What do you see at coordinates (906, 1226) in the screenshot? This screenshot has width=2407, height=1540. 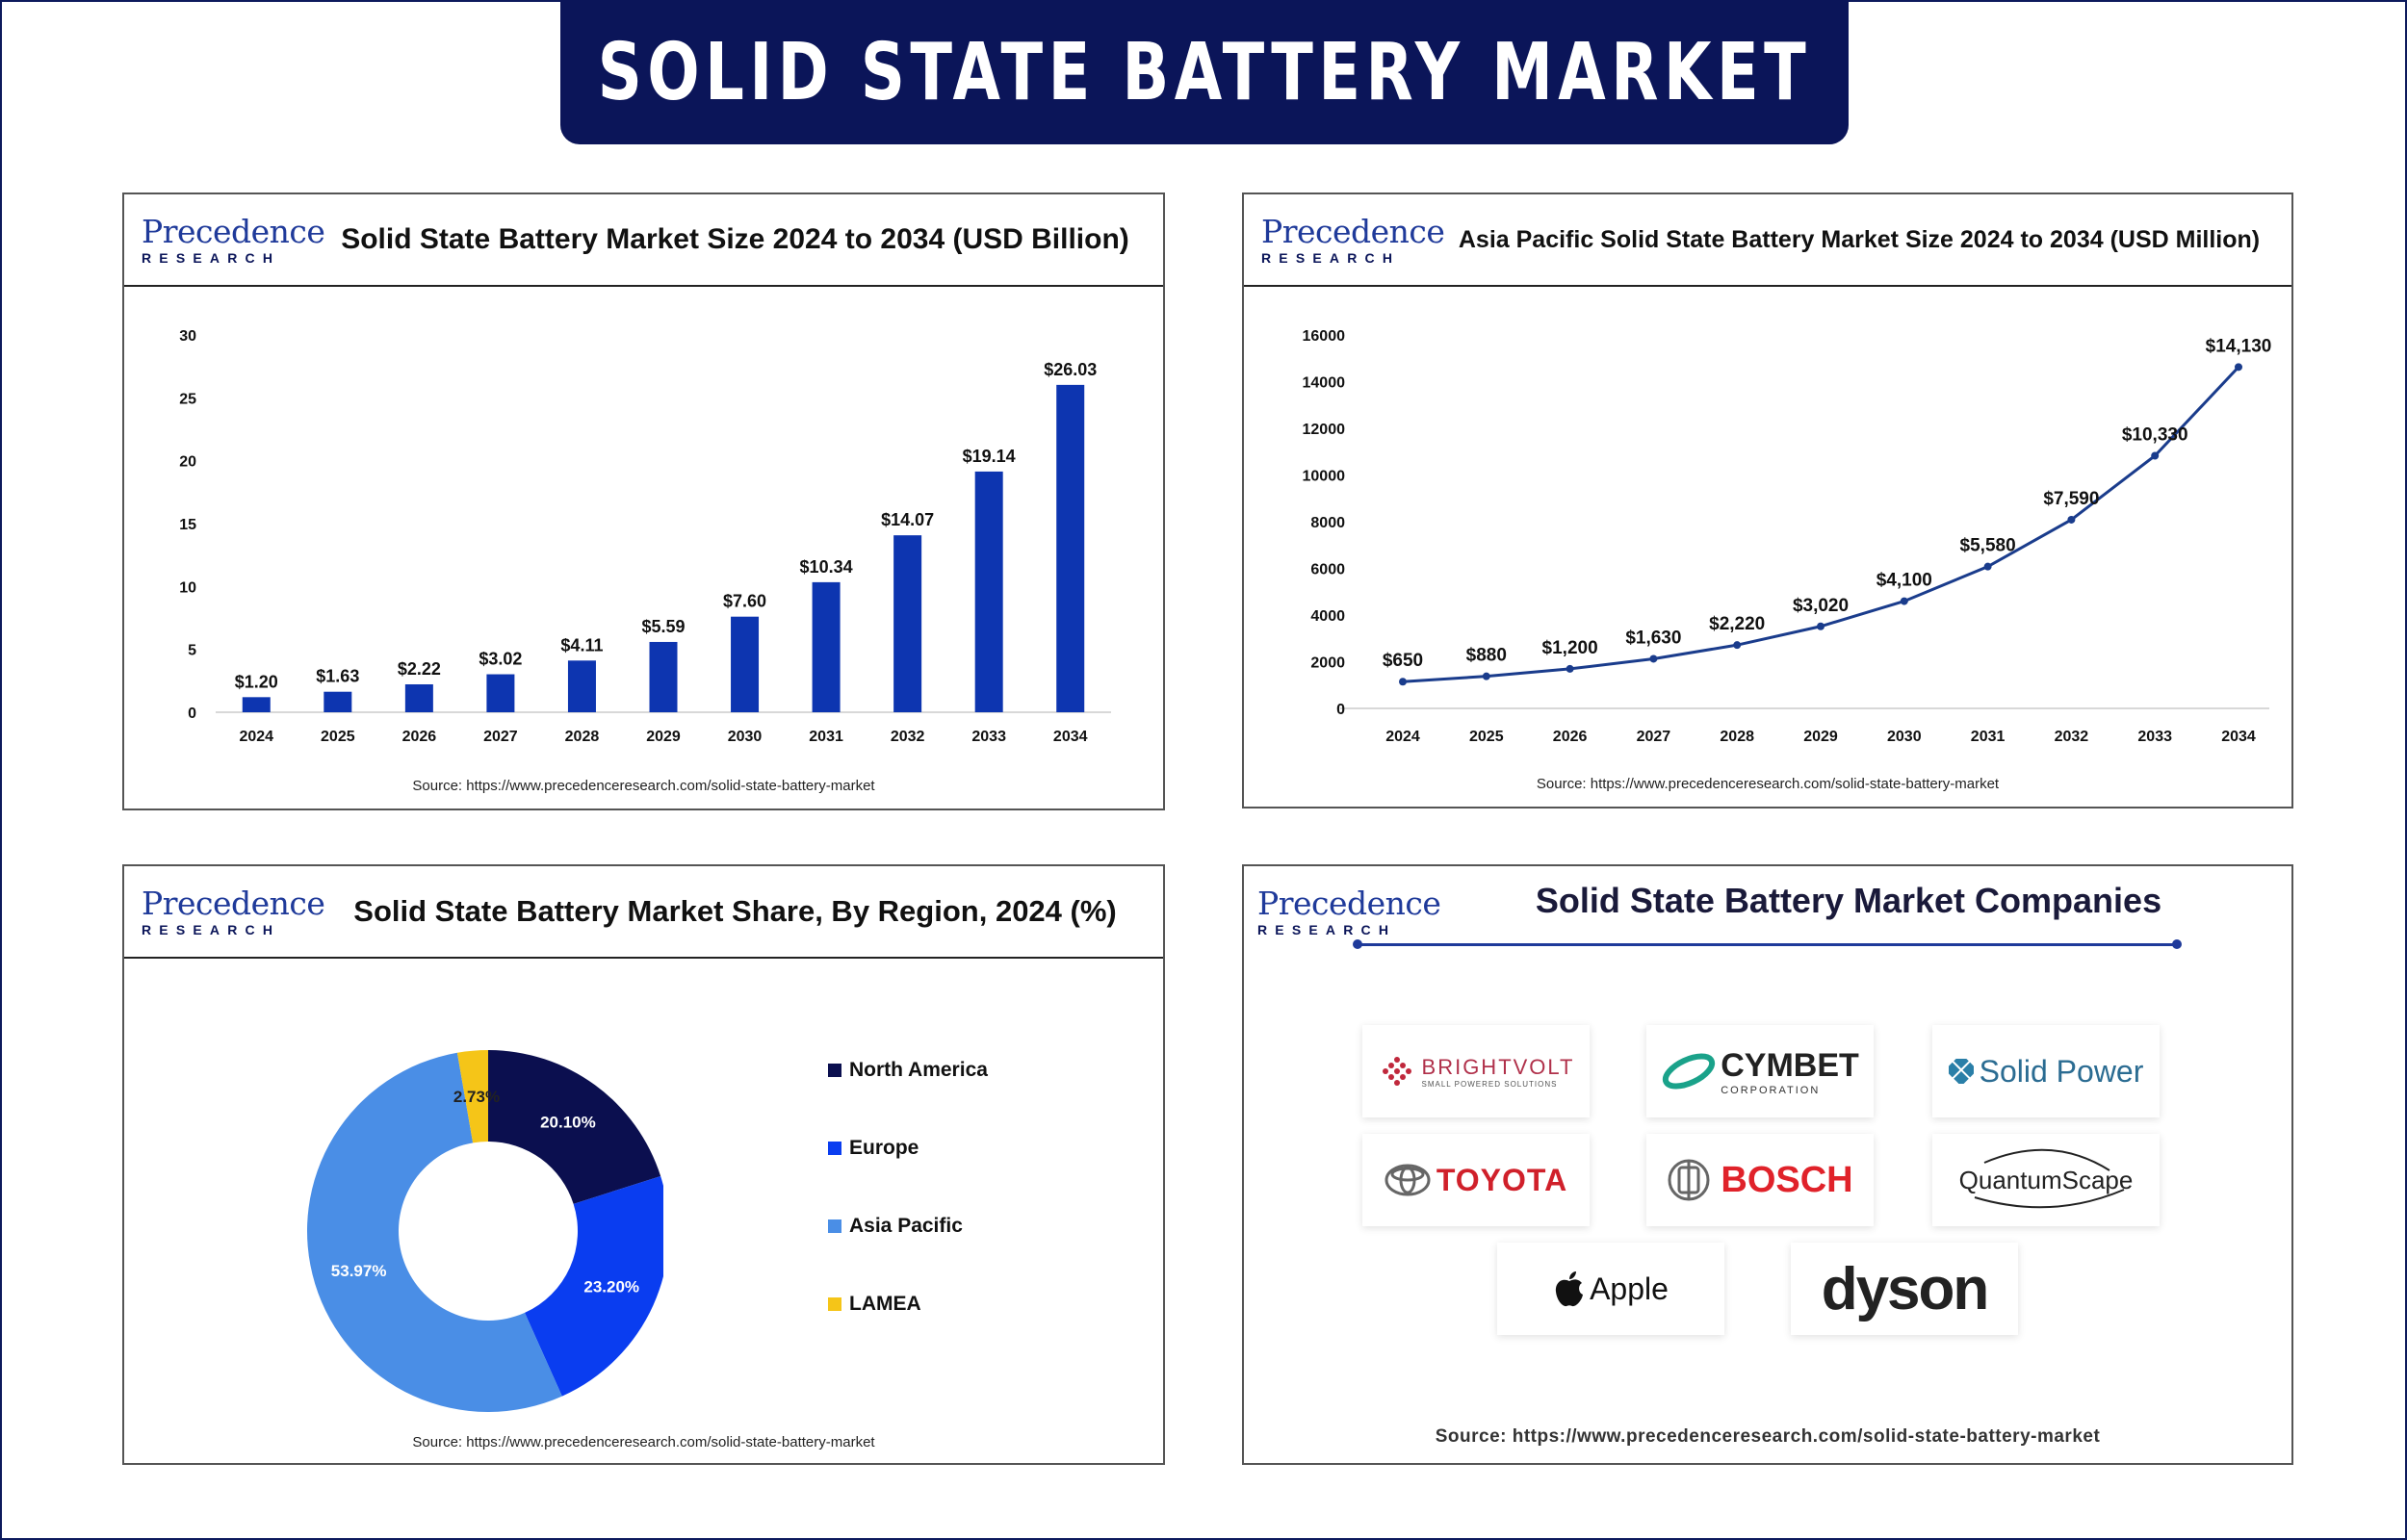 I see `legend-label: Asia Pacific` at bounding box center [906, 1226].